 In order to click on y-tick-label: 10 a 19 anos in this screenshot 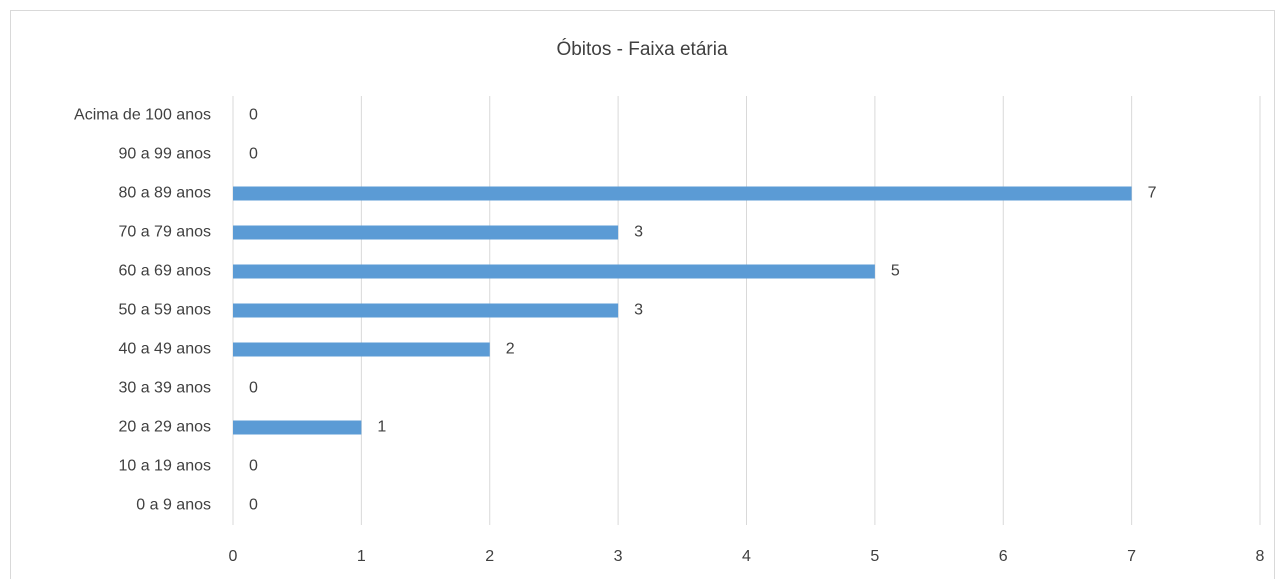, I will do `click(164, 466)`.